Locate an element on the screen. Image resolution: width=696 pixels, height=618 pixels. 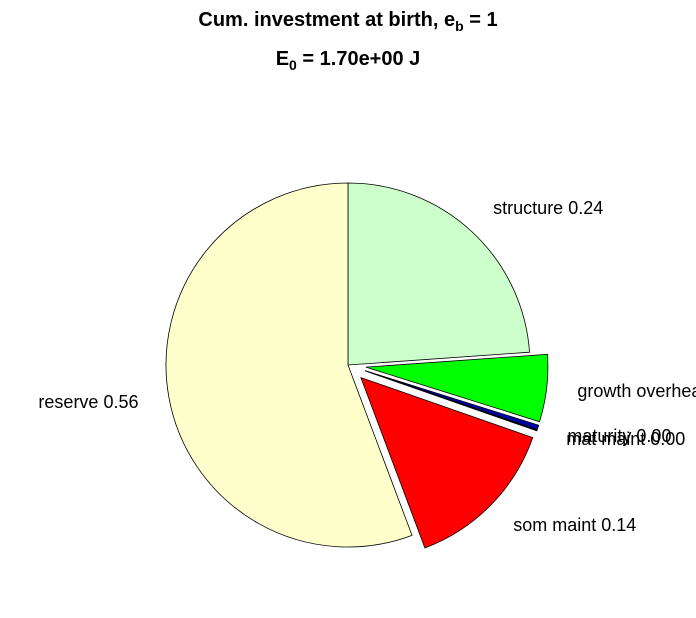
subtitle-text: = 1.70e+00 J is located at coordinates (358, 59).